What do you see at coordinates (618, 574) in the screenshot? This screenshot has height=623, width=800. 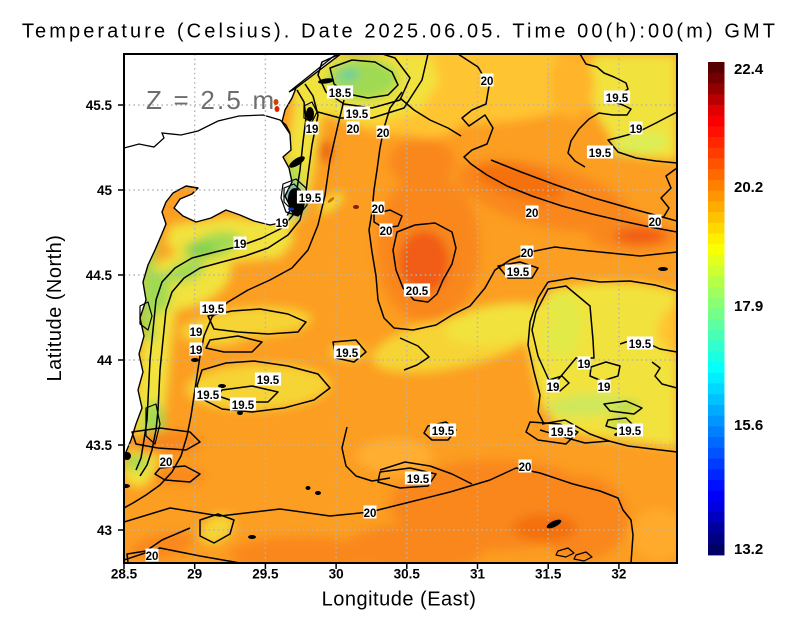 I see `svg-text: 32` at bounding box center [618, 574].